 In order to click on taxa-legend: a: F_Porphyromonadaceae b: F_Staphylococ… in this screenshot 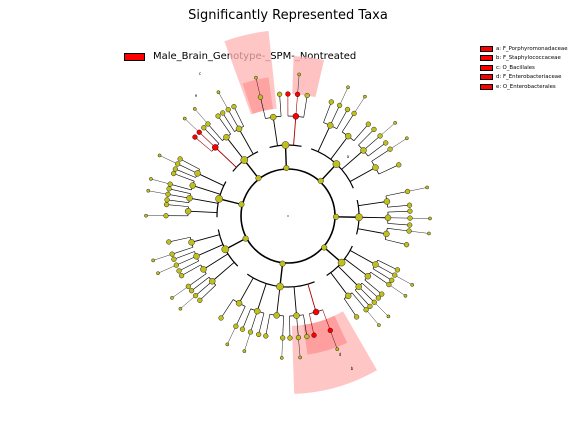, I will do `click(524, 68)`.